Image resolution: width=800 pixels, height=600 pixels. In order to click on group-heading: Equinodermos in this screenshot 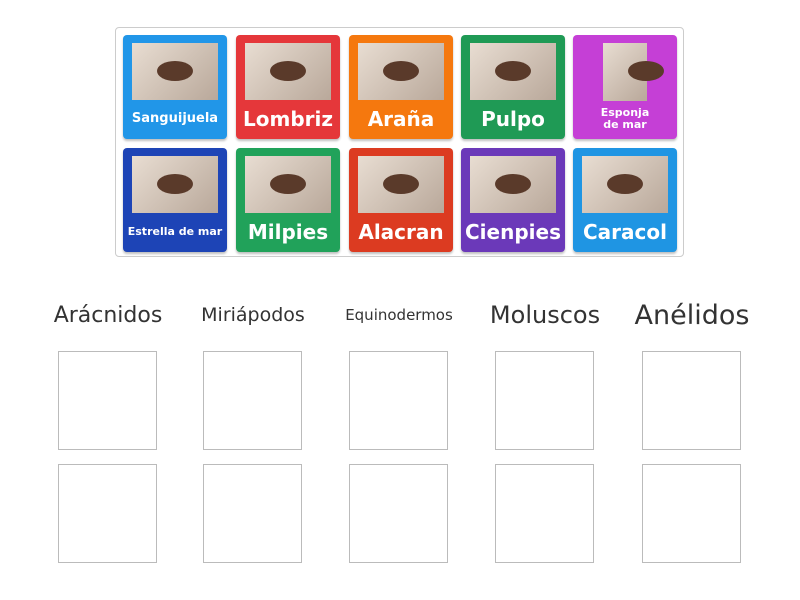, I will do `click(399, 315)`.